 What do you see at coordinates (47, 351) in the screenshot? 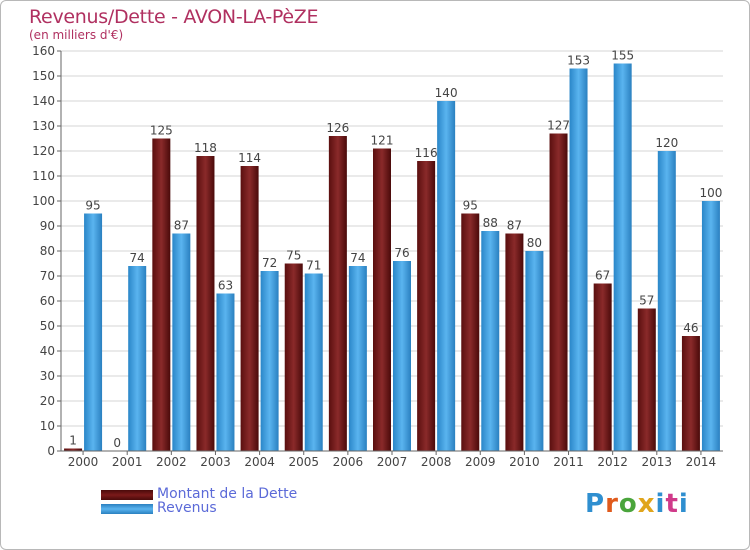
I see `y-tick-label: 40` at bounding box center [47, 351].